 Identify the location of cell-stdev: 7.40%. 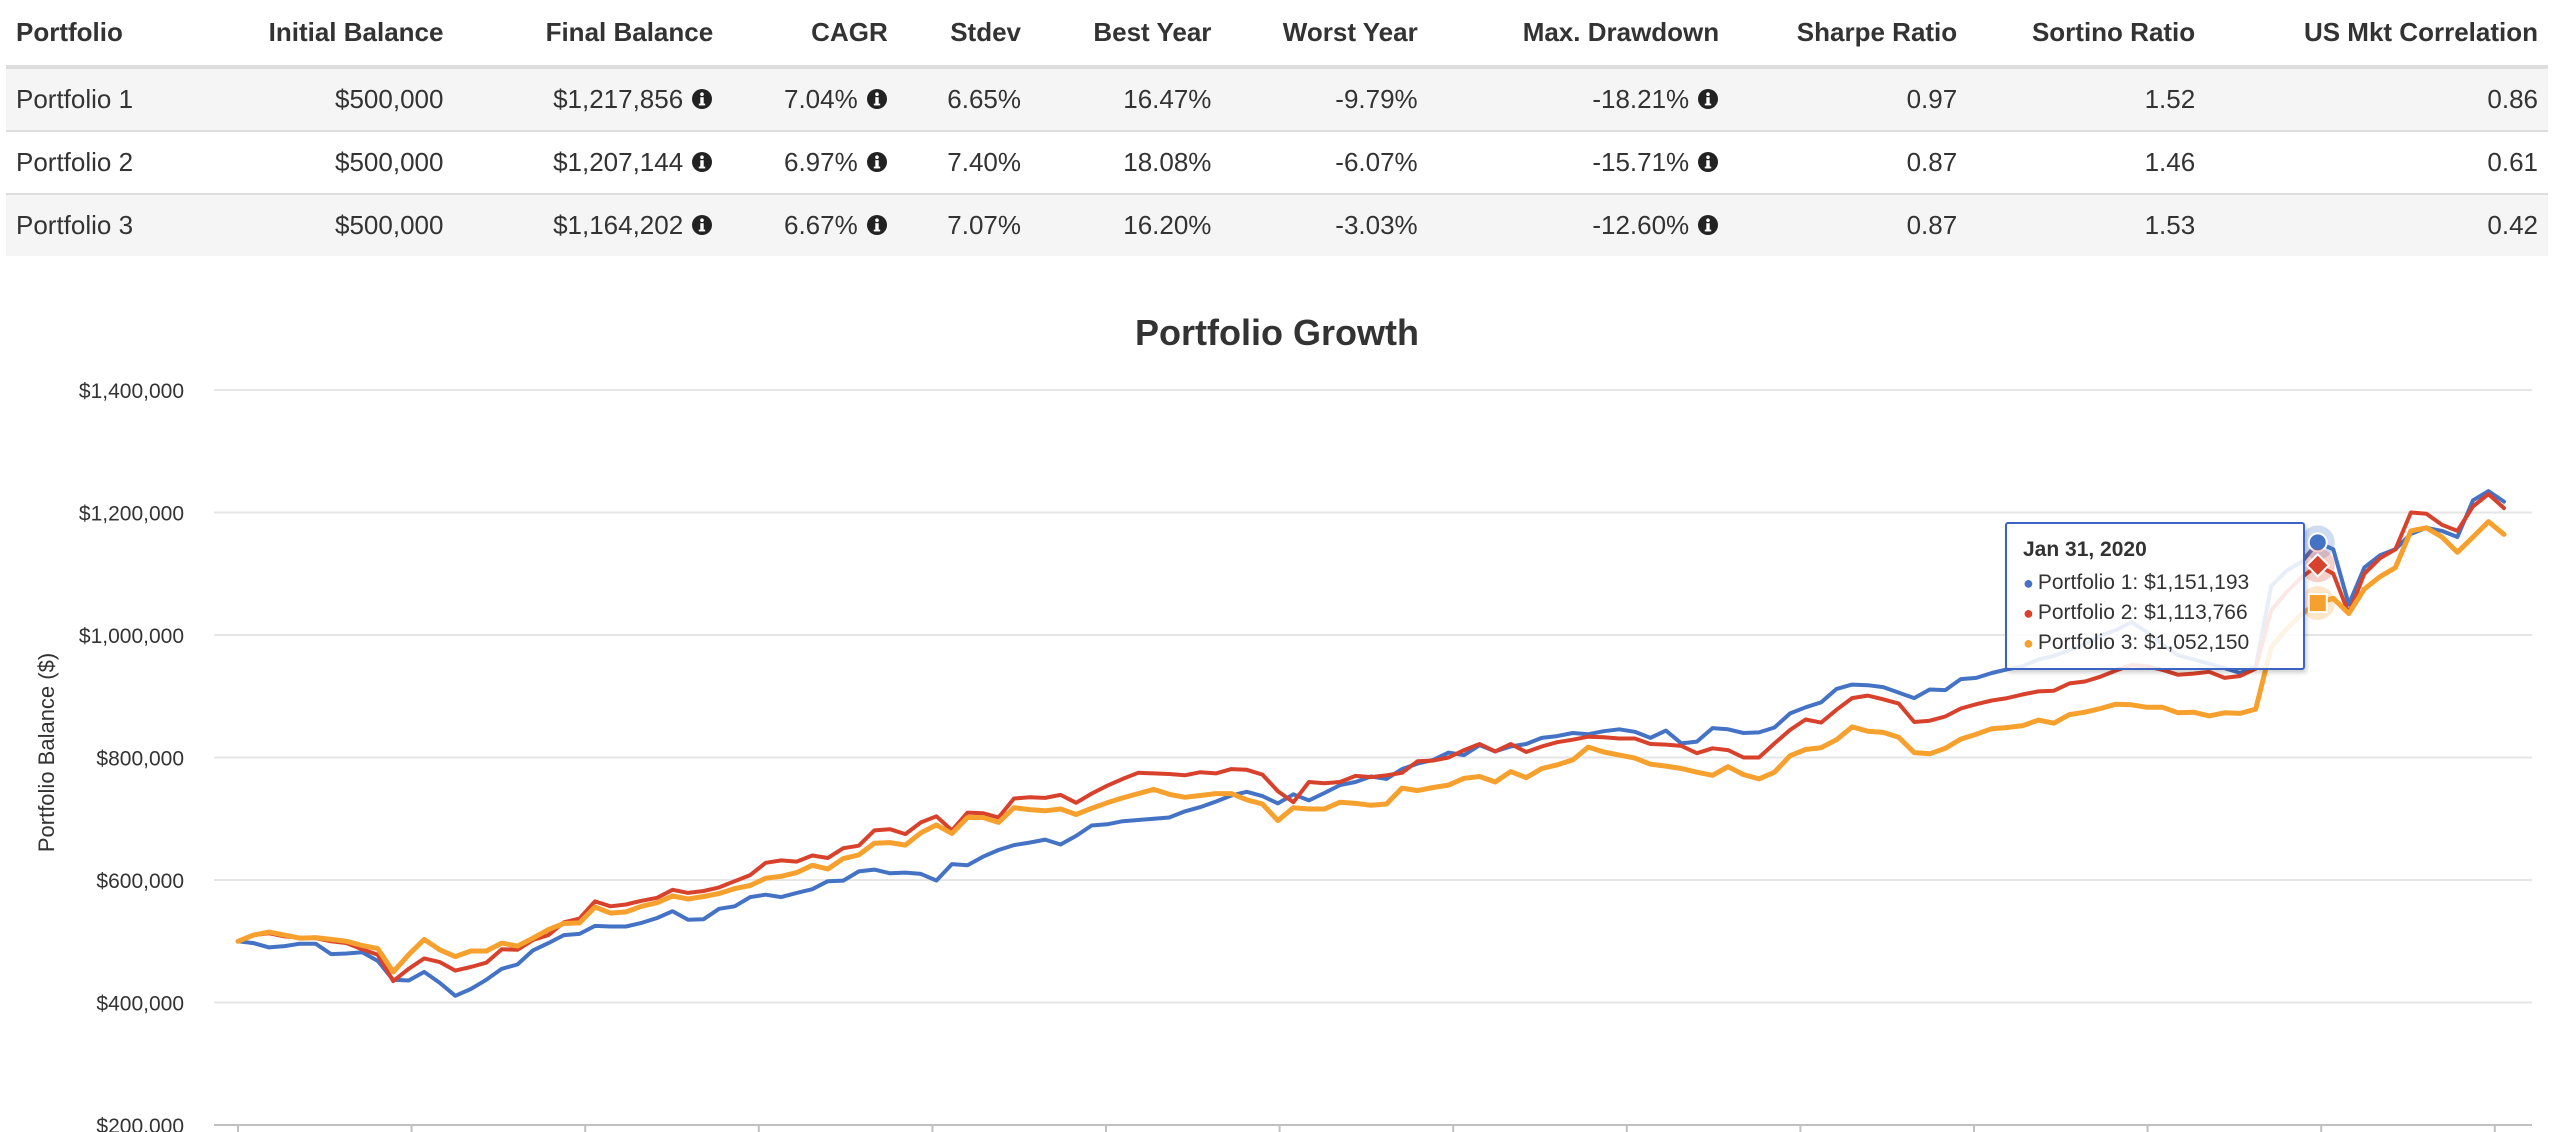
(964, 163).